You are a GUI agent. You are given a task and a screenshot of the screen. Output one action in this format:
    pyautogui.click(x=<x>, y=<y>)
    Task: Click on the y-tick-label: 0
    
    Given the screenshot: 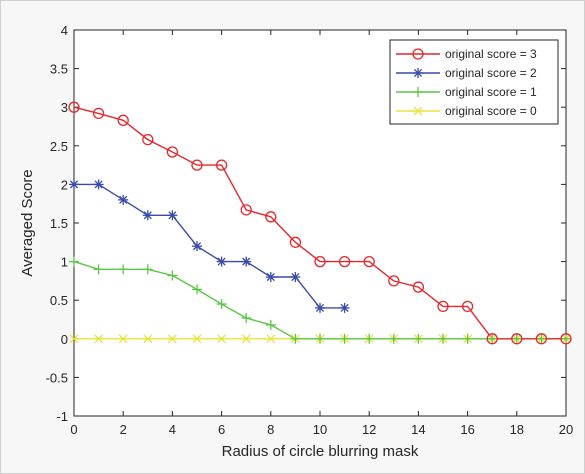 What is the action you would take?
    pyautogui.click(x=64, y=339)
    